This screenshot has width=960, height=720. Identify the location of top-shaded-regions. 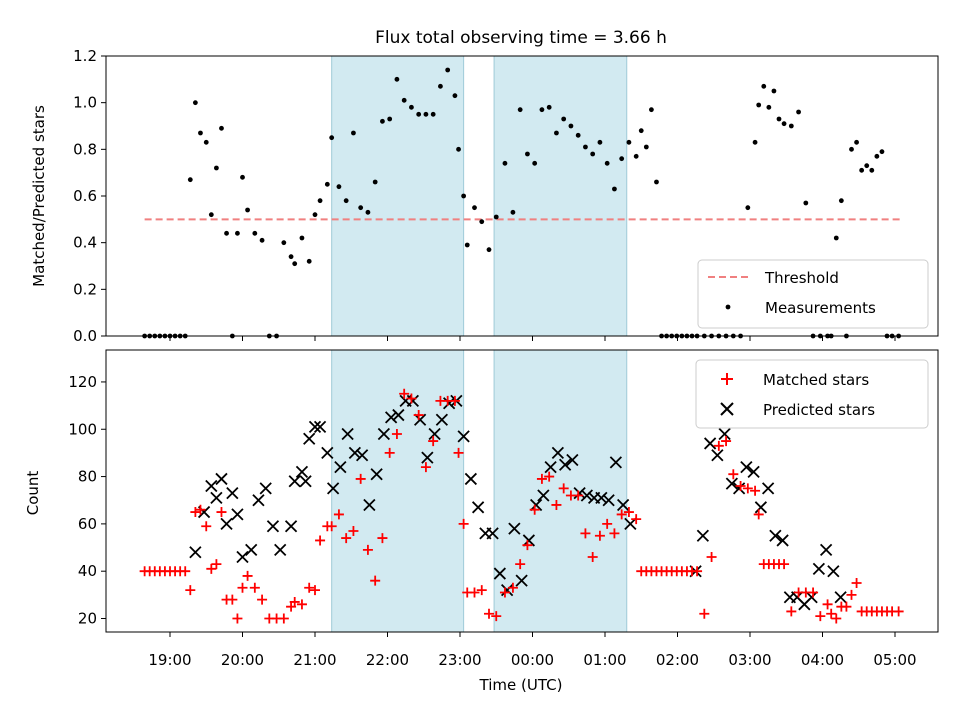
(479, 196).